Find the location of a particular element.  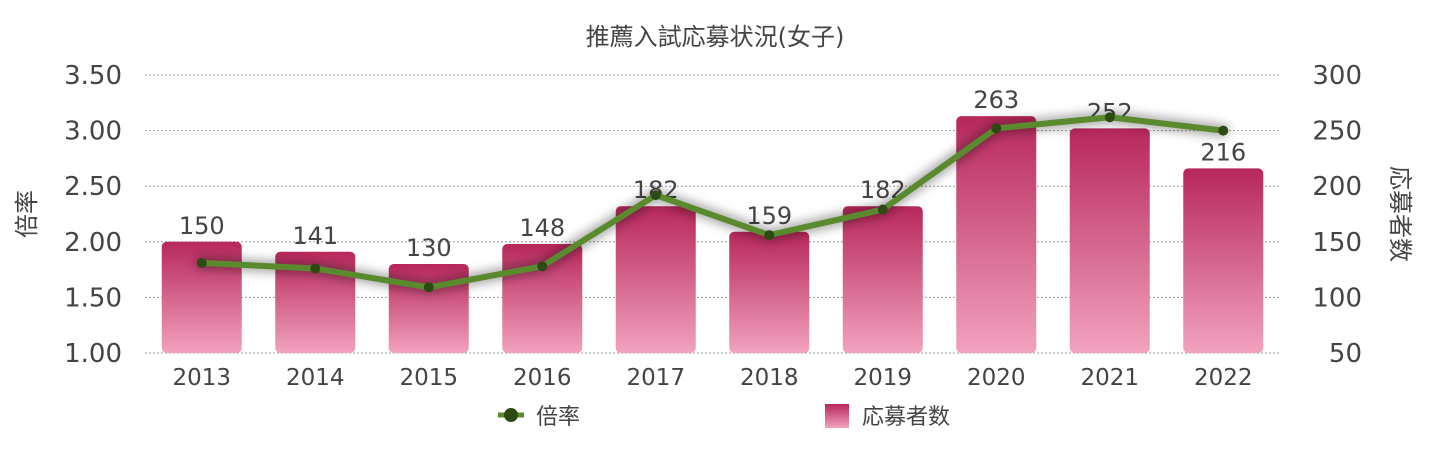

right-tick-label: 250 is located at coordinates (1337, 132).